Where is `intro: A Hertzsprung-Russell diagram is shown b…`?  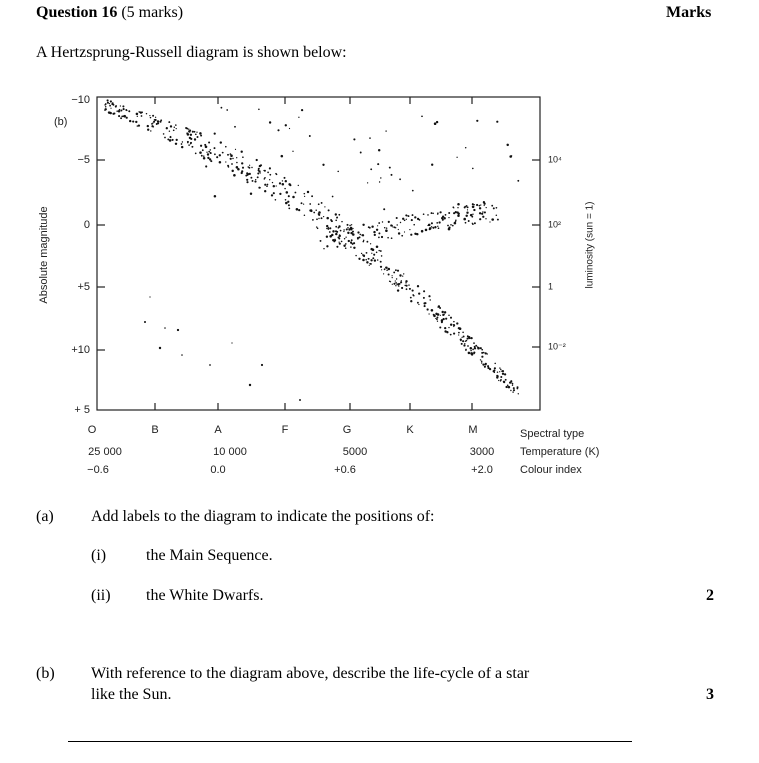 intro: A Hertzsprung-Russell diagram is shown b… is located at coordinates (191, 52).